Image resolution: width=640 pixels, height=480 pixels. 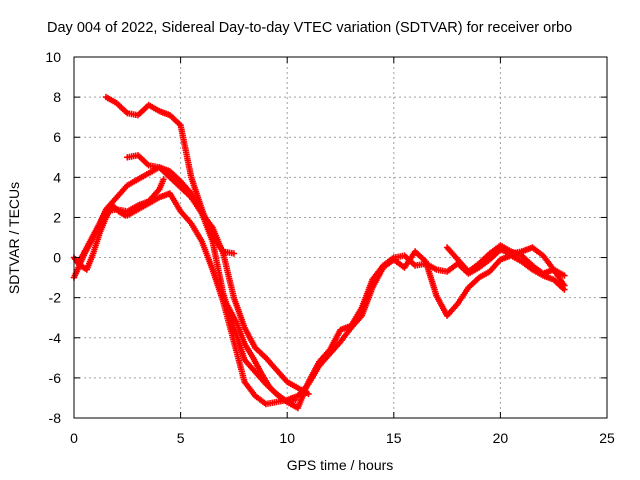 I want to click on y-tick-label: 4, so click(x=57, y=177).